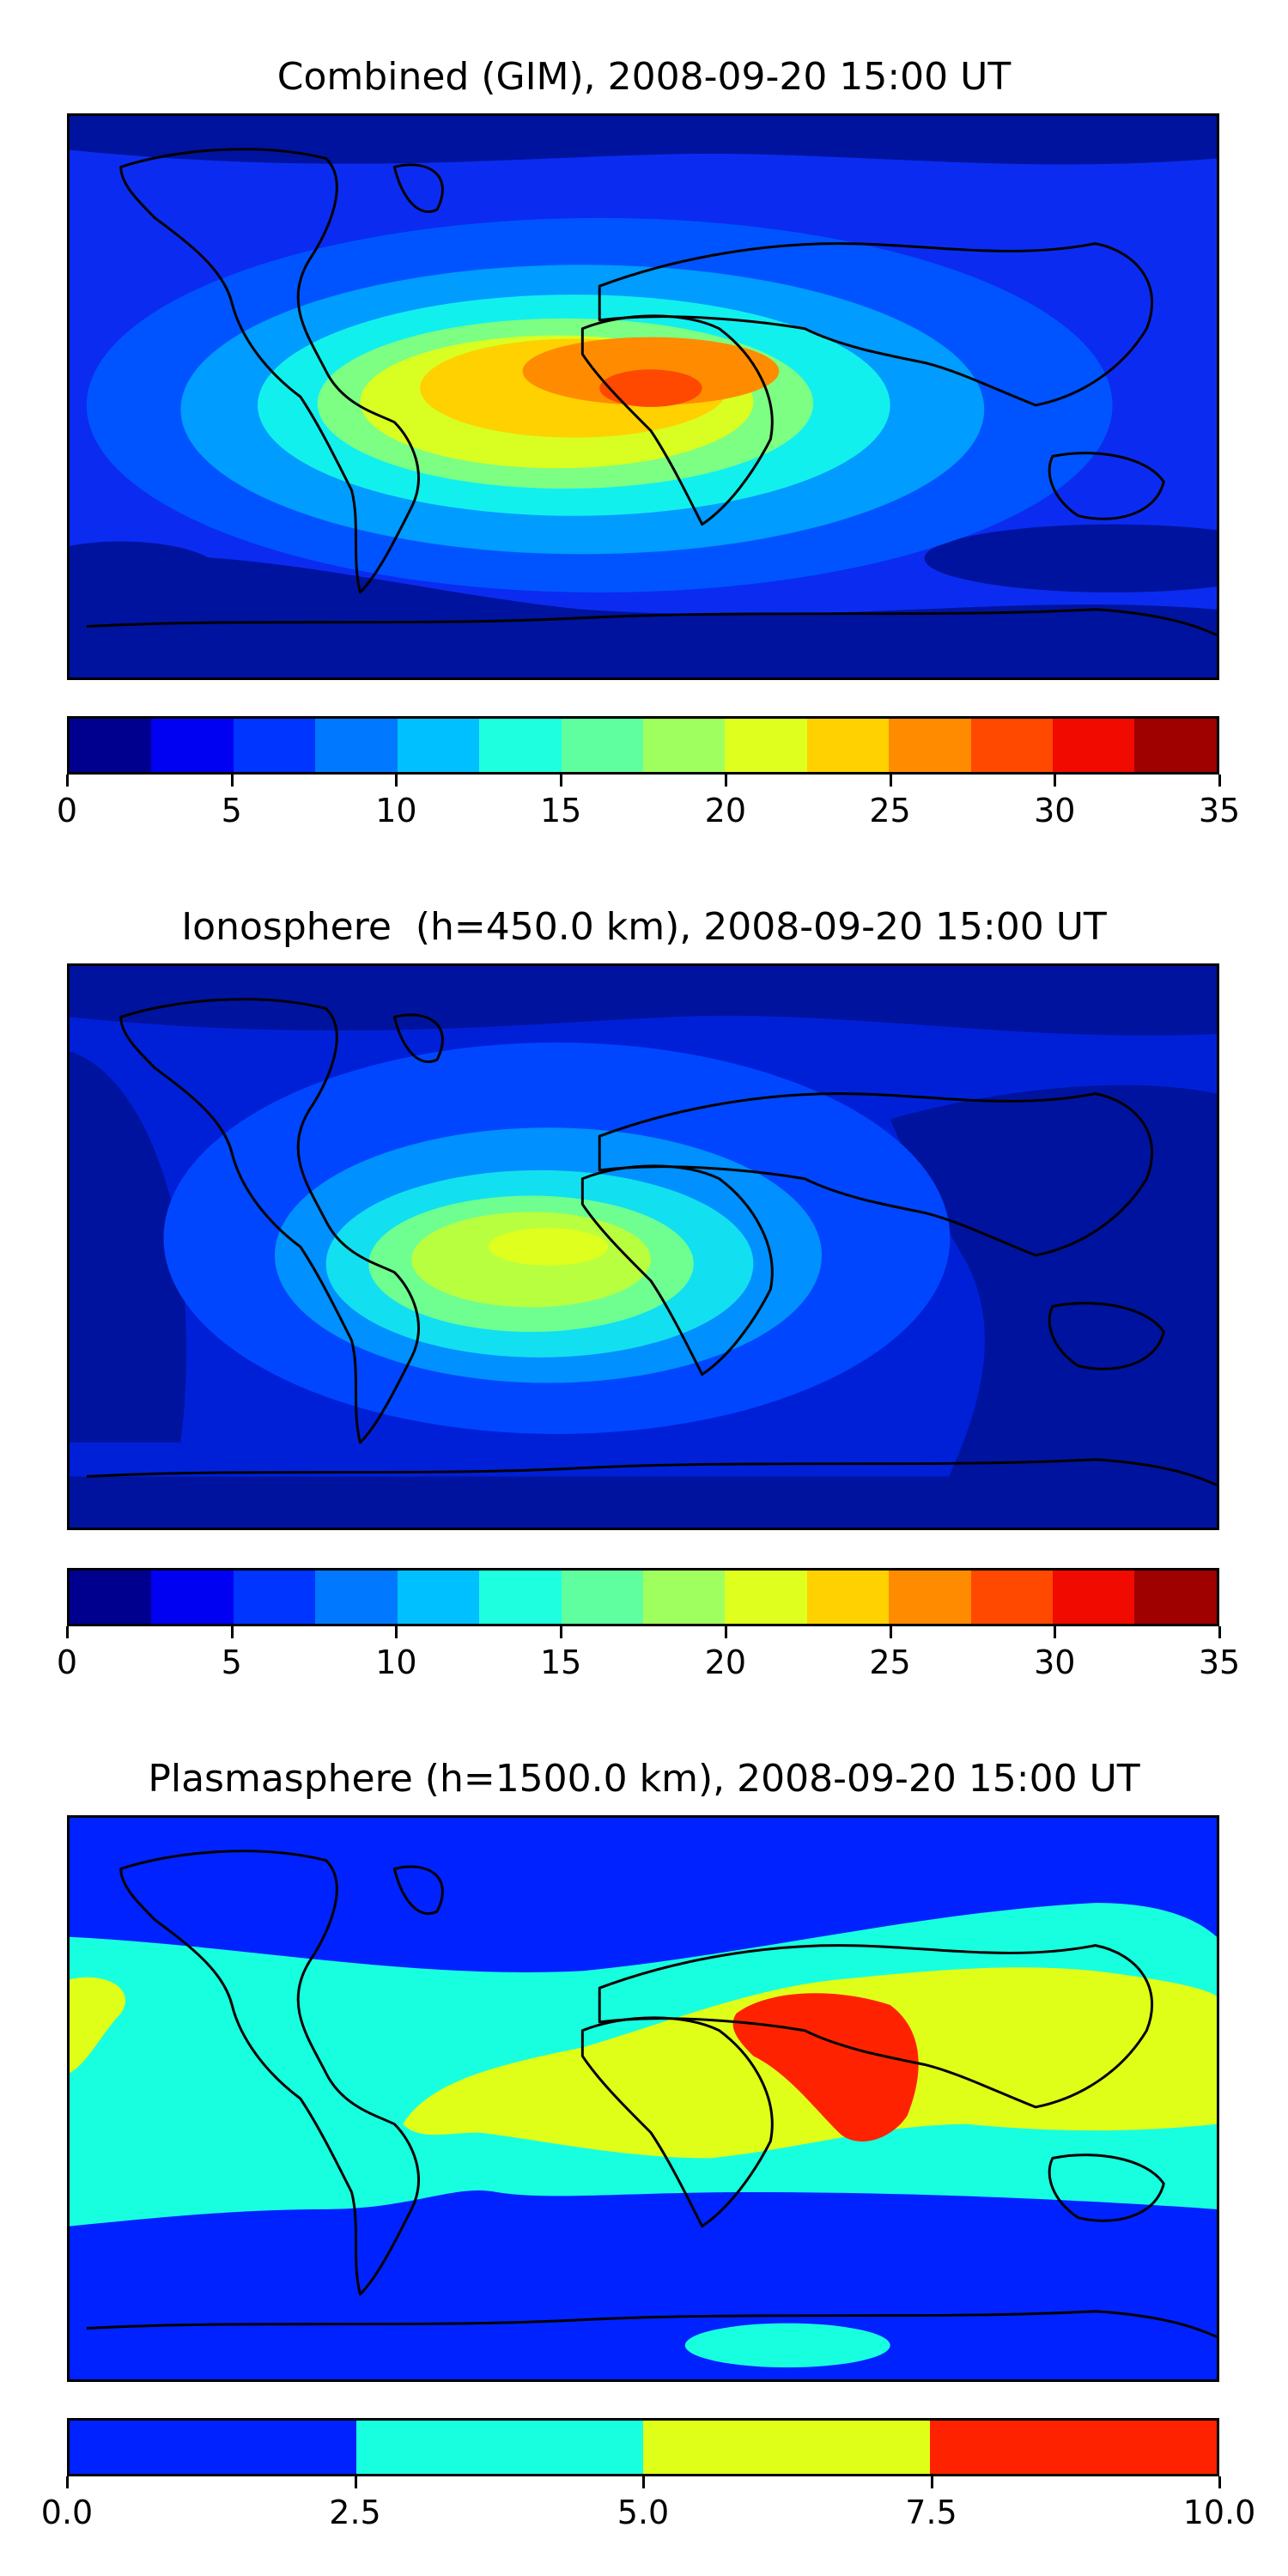 Image resolution: width=1288 pixels, height=2576 pixels. I want to click on tick-label: 7.5, so click(931, 2513).